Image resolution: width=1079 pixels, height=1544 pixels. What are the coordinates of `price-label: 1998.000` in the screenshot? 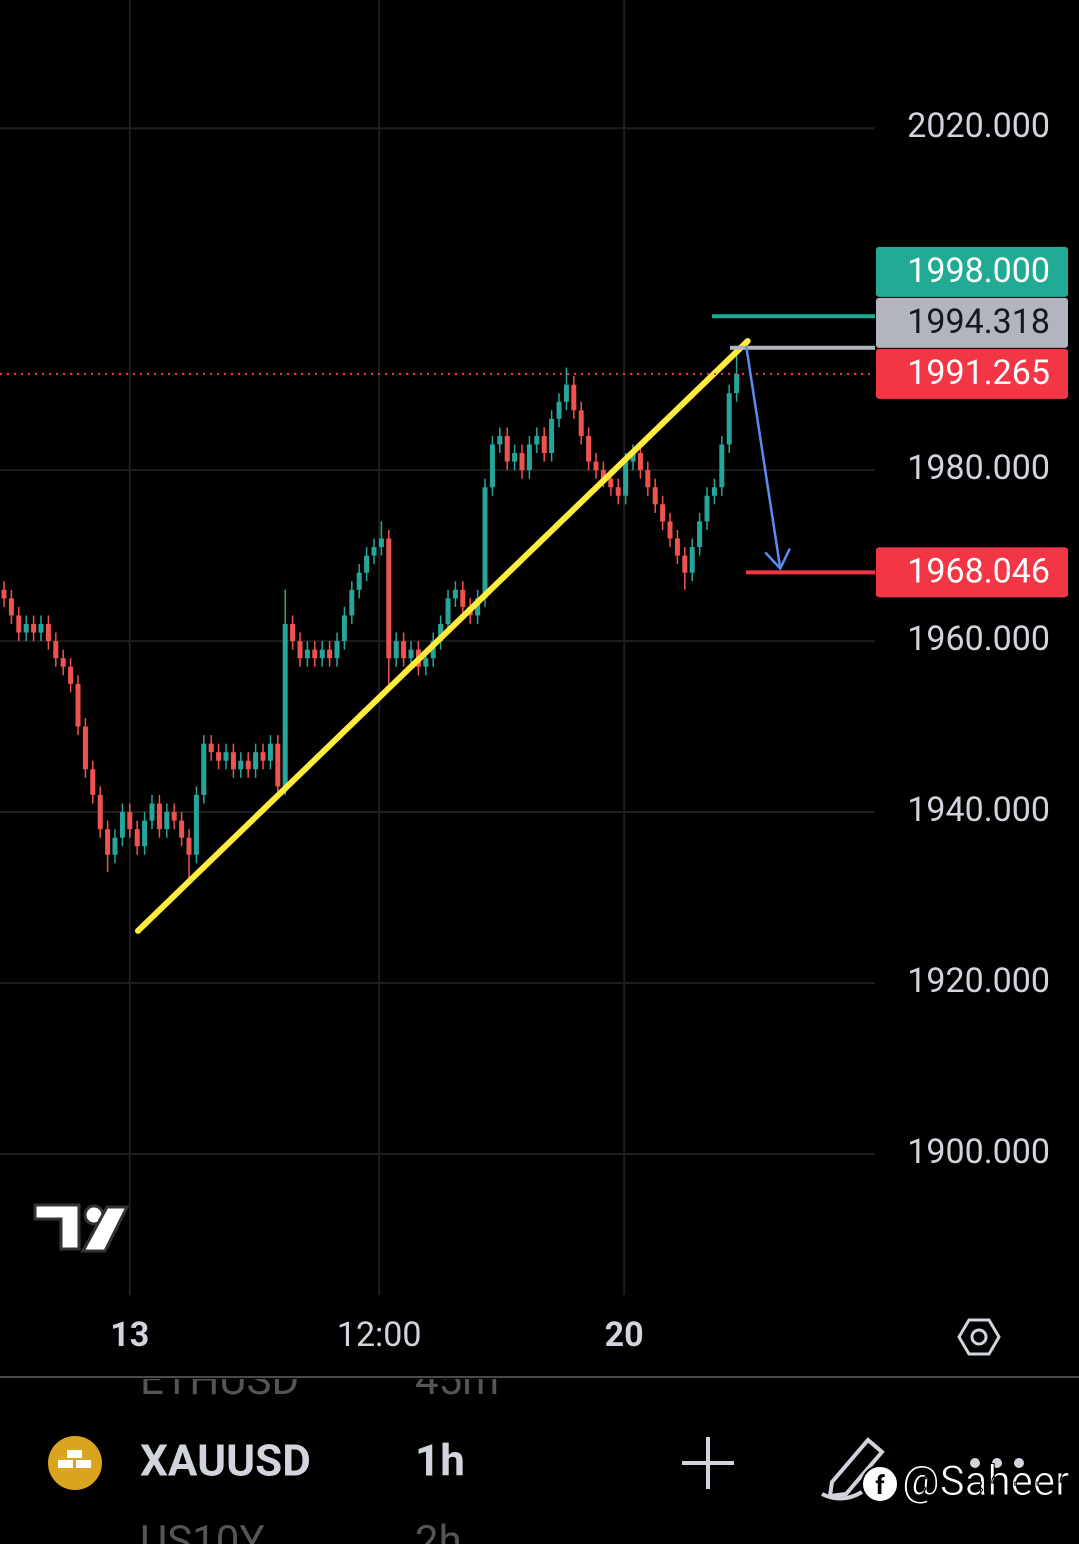 It's located at (978, 271).